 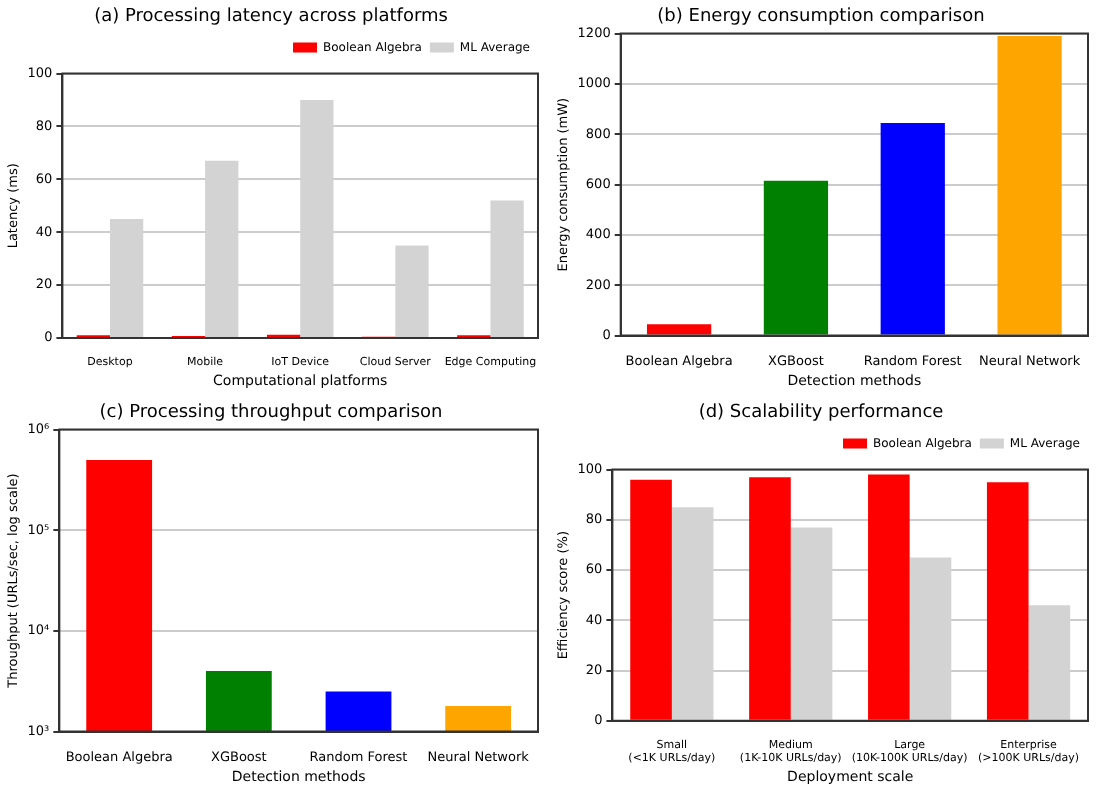 I want to click on chart-title: (b) Energy consumption comparison, so click(x=821, y=17).